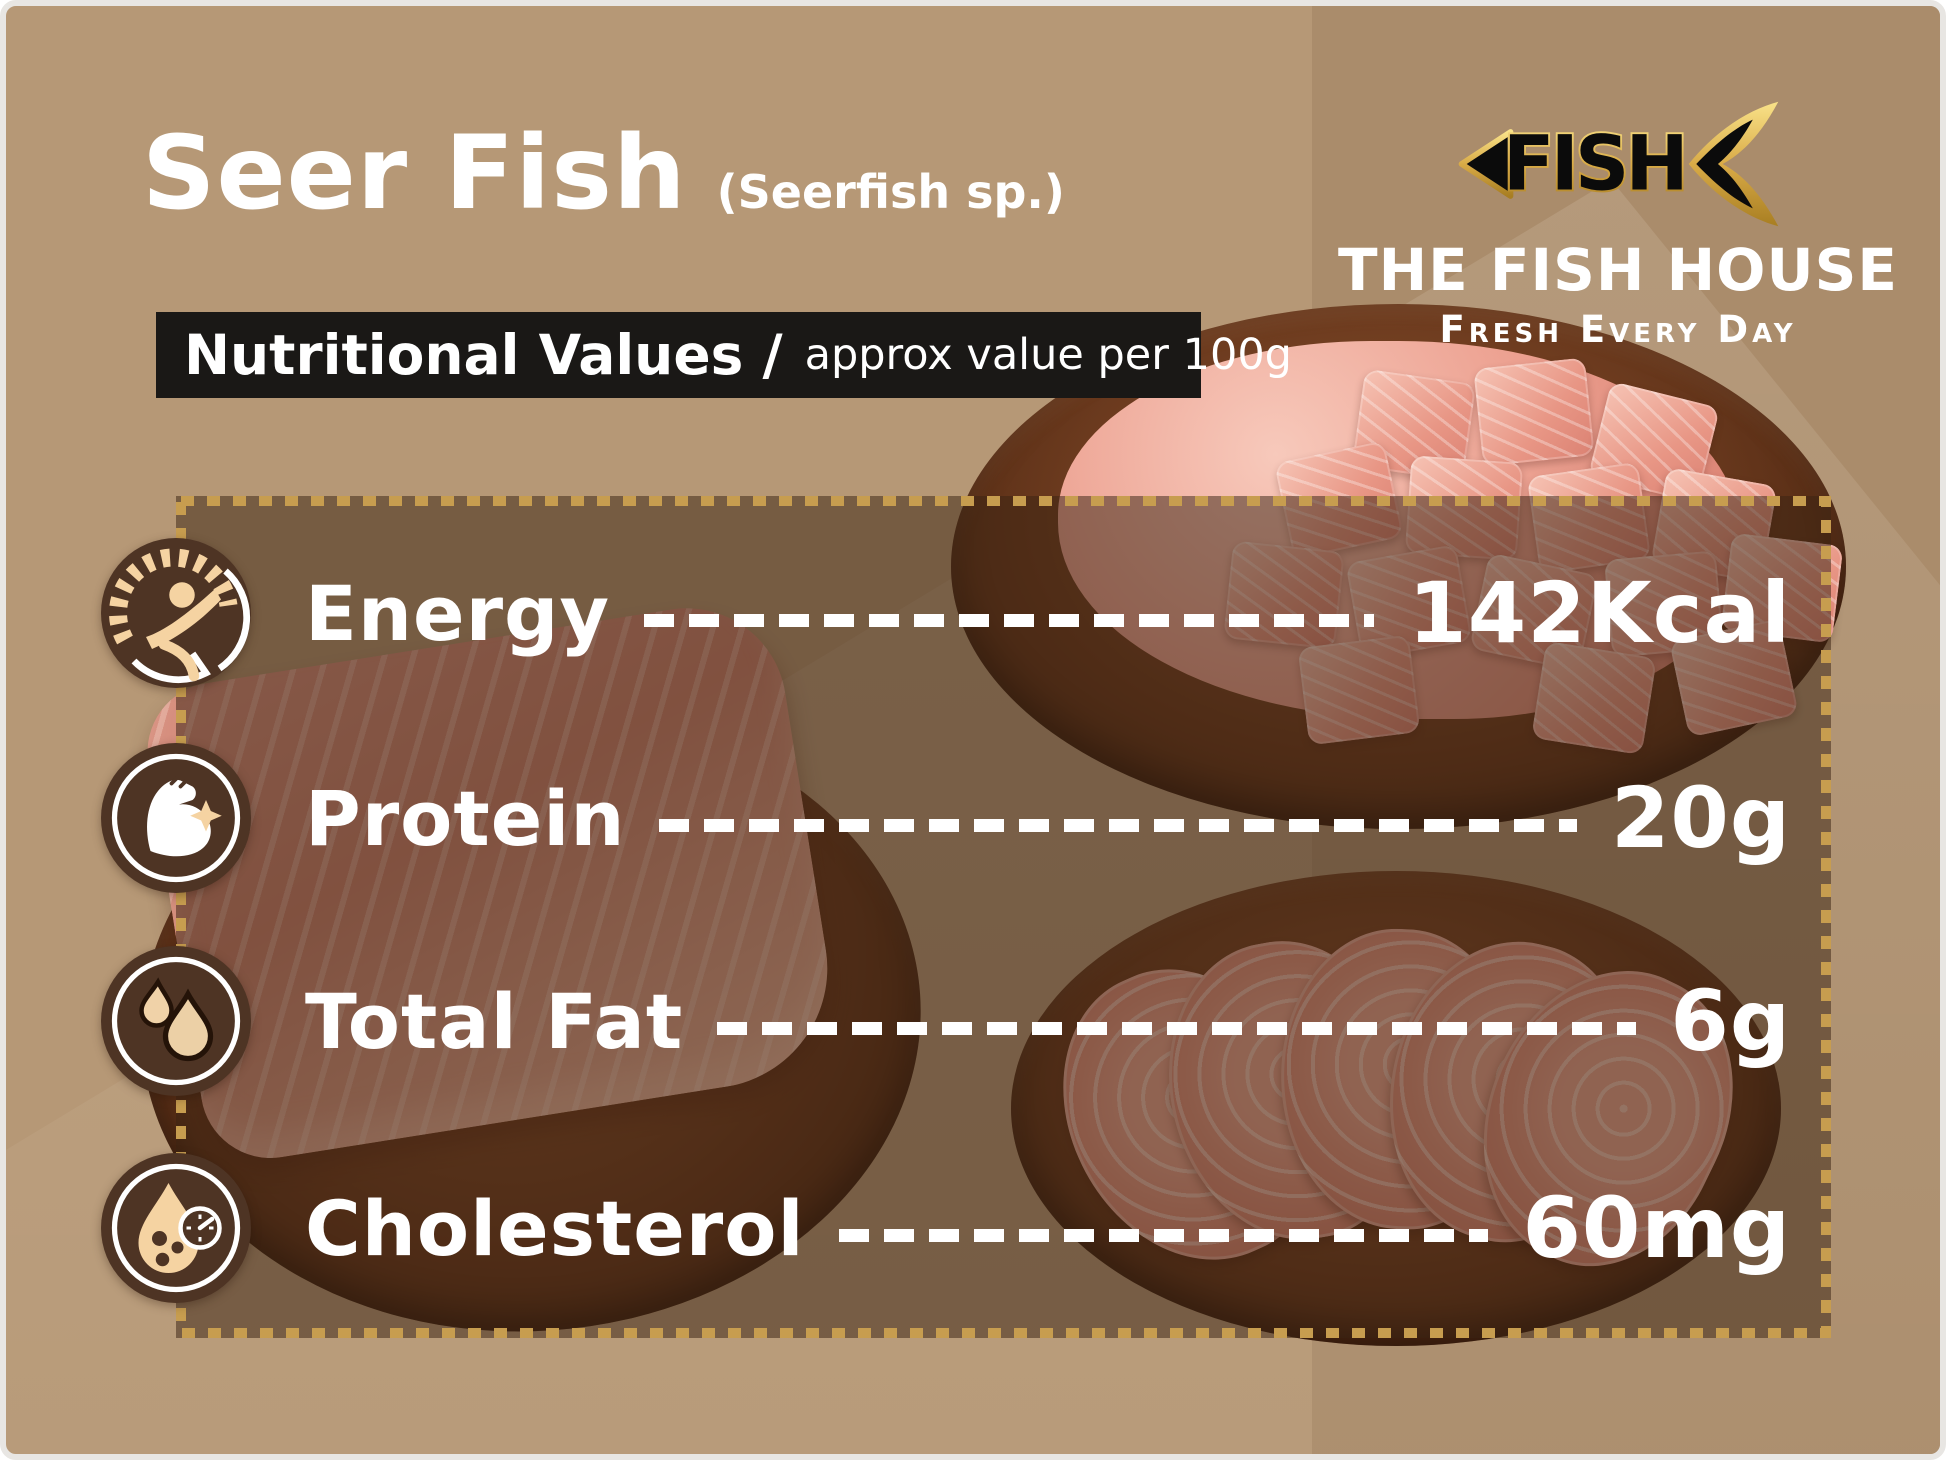  I want to click on species-subtitle: (Seerfish sp.), so click(890, 192).